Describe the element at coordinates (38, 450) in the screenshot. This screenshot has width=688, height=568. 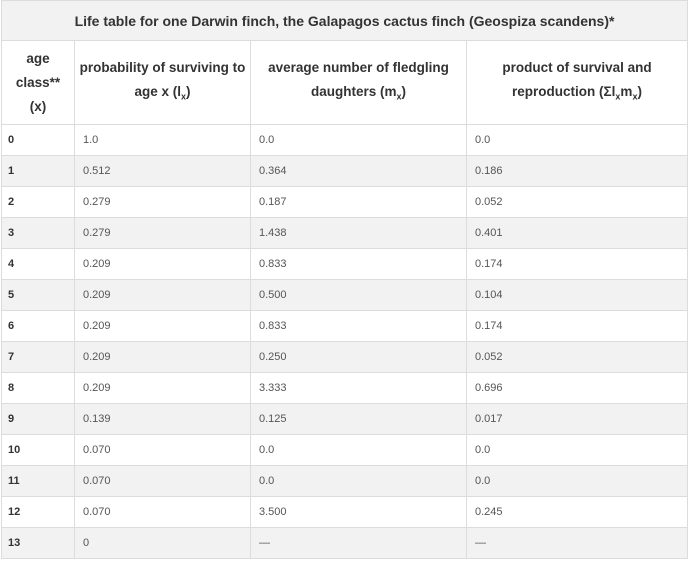
I see `cell-age-class: 10` at that location.